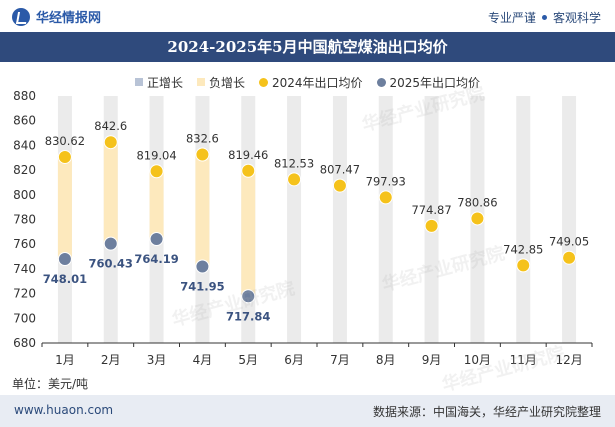  I want to click on legend-swatch-positive, so click(138, 82).